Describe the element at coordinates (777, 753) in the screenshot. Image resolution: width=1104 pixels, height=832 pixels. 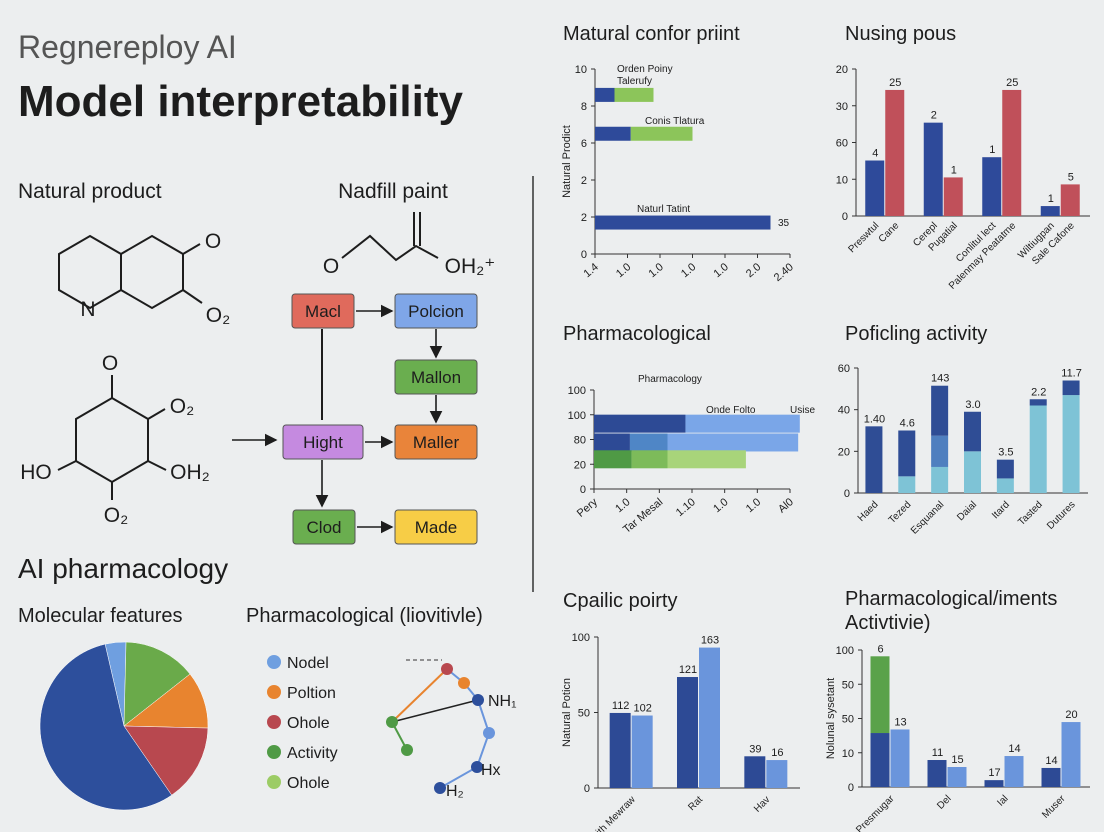
I see `bar-note: 16` at that location.